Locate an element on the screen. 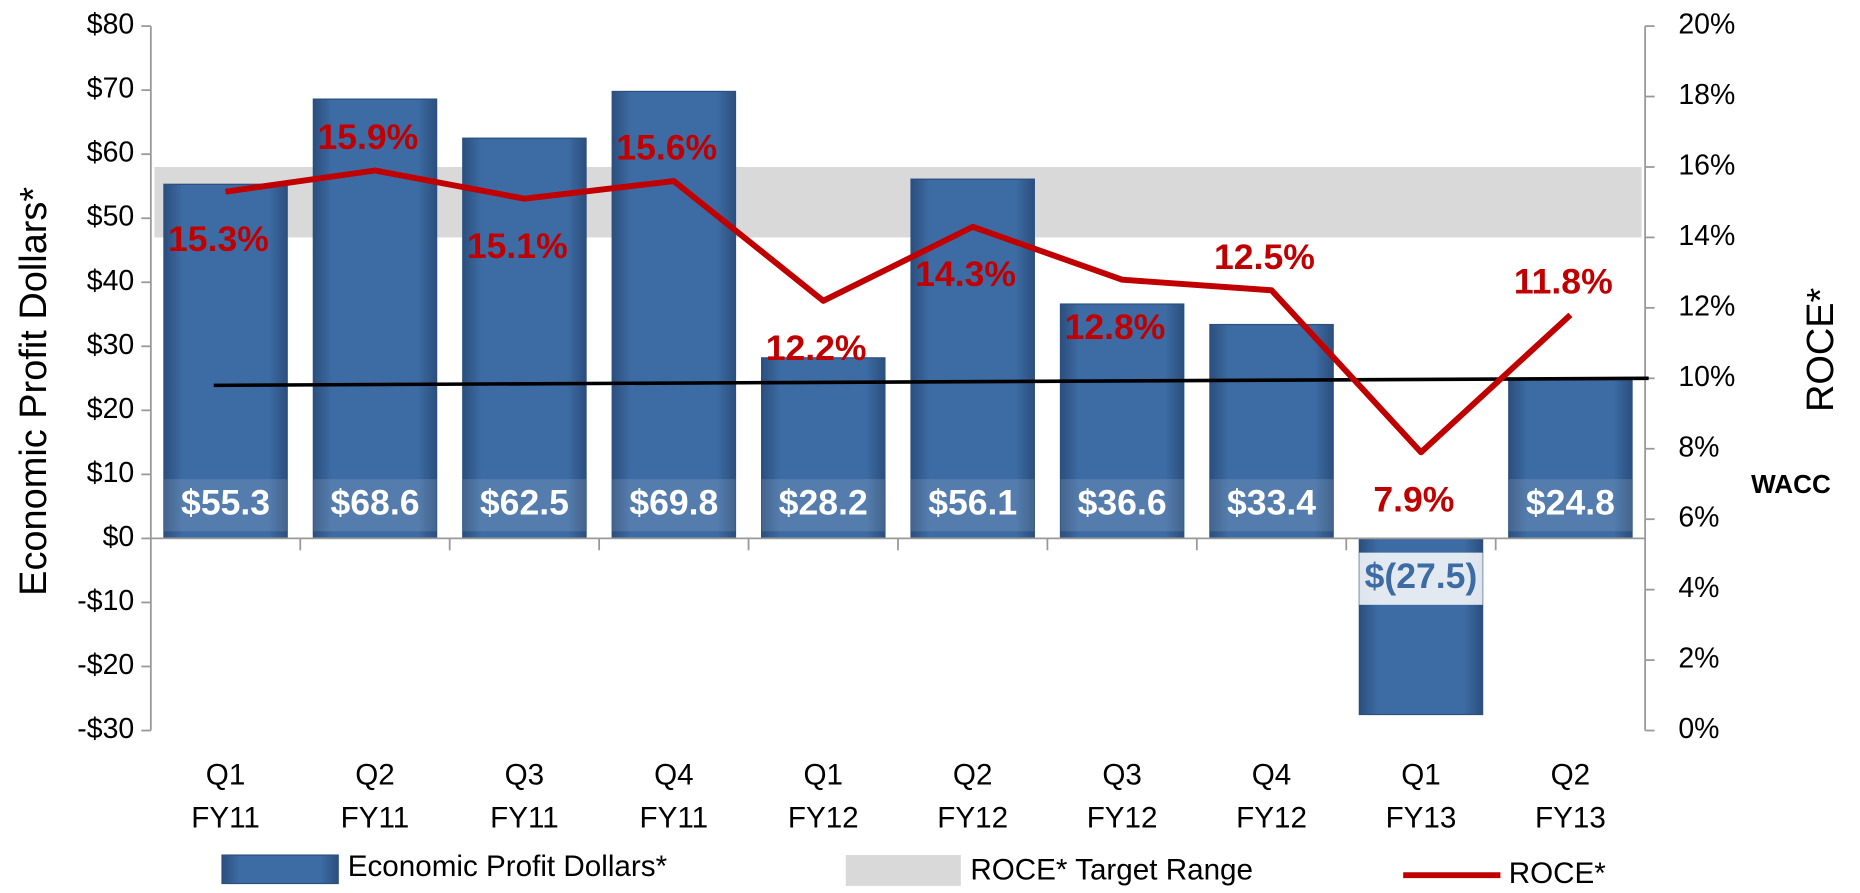 Image resolution: width=1860 pixels, height=893 pixels. wacc-label: WACC is located at coordinates (1791, 484).